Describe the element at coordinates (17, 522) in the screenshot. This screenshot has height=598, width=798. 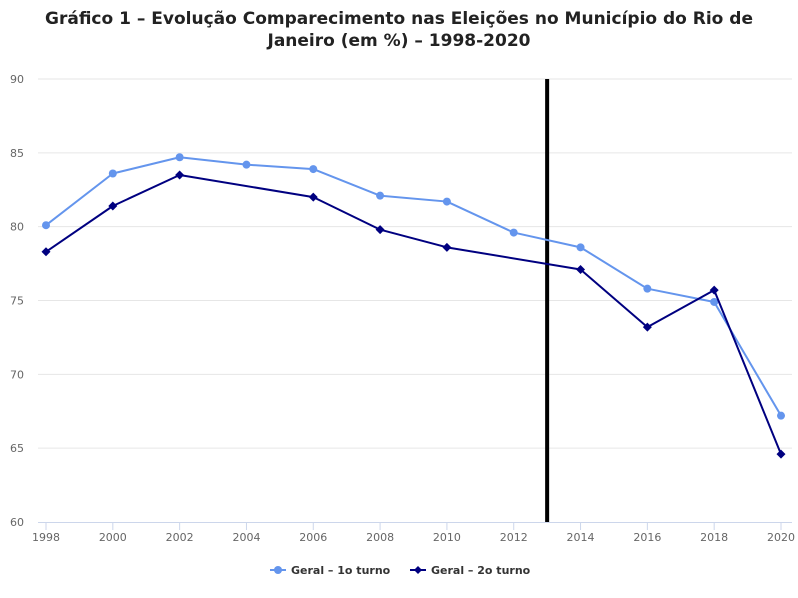
I see `y-tick-label: 60` at that location.